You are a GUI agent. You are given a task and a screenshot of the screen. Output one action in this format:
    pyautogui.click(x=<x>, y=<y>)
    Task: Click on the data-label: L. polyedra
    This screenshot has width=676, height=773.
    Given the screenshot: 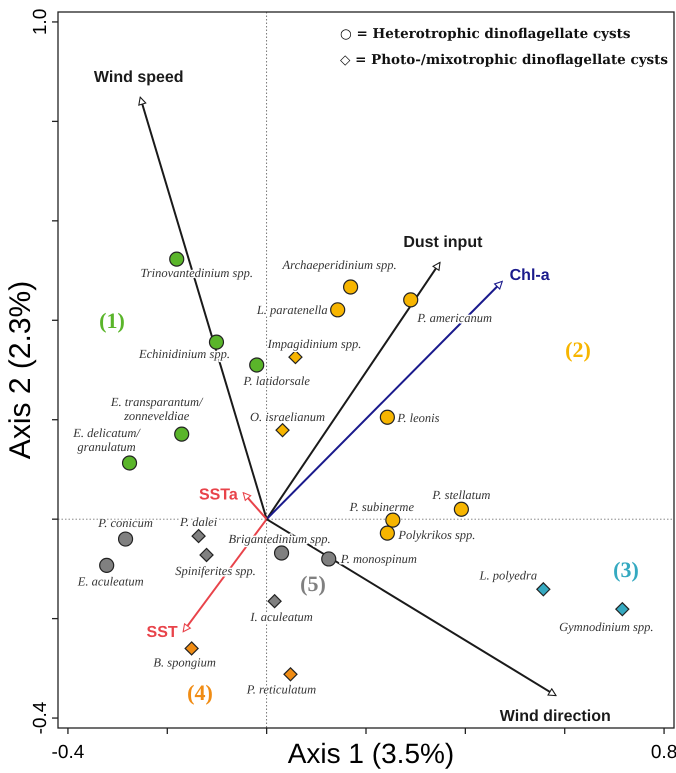 What is the action you would take?
    pyautogui.click(x=508, y=575)
    